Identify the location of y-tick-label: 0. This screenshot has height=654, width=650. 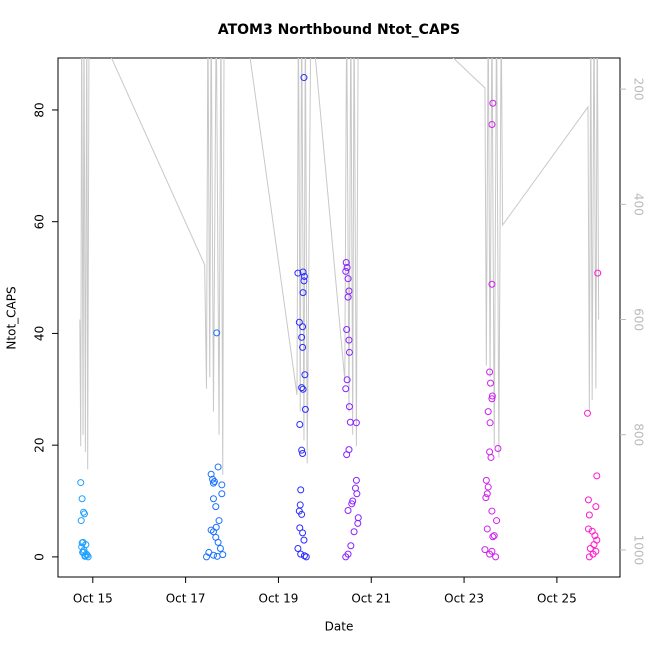
(40, 557).